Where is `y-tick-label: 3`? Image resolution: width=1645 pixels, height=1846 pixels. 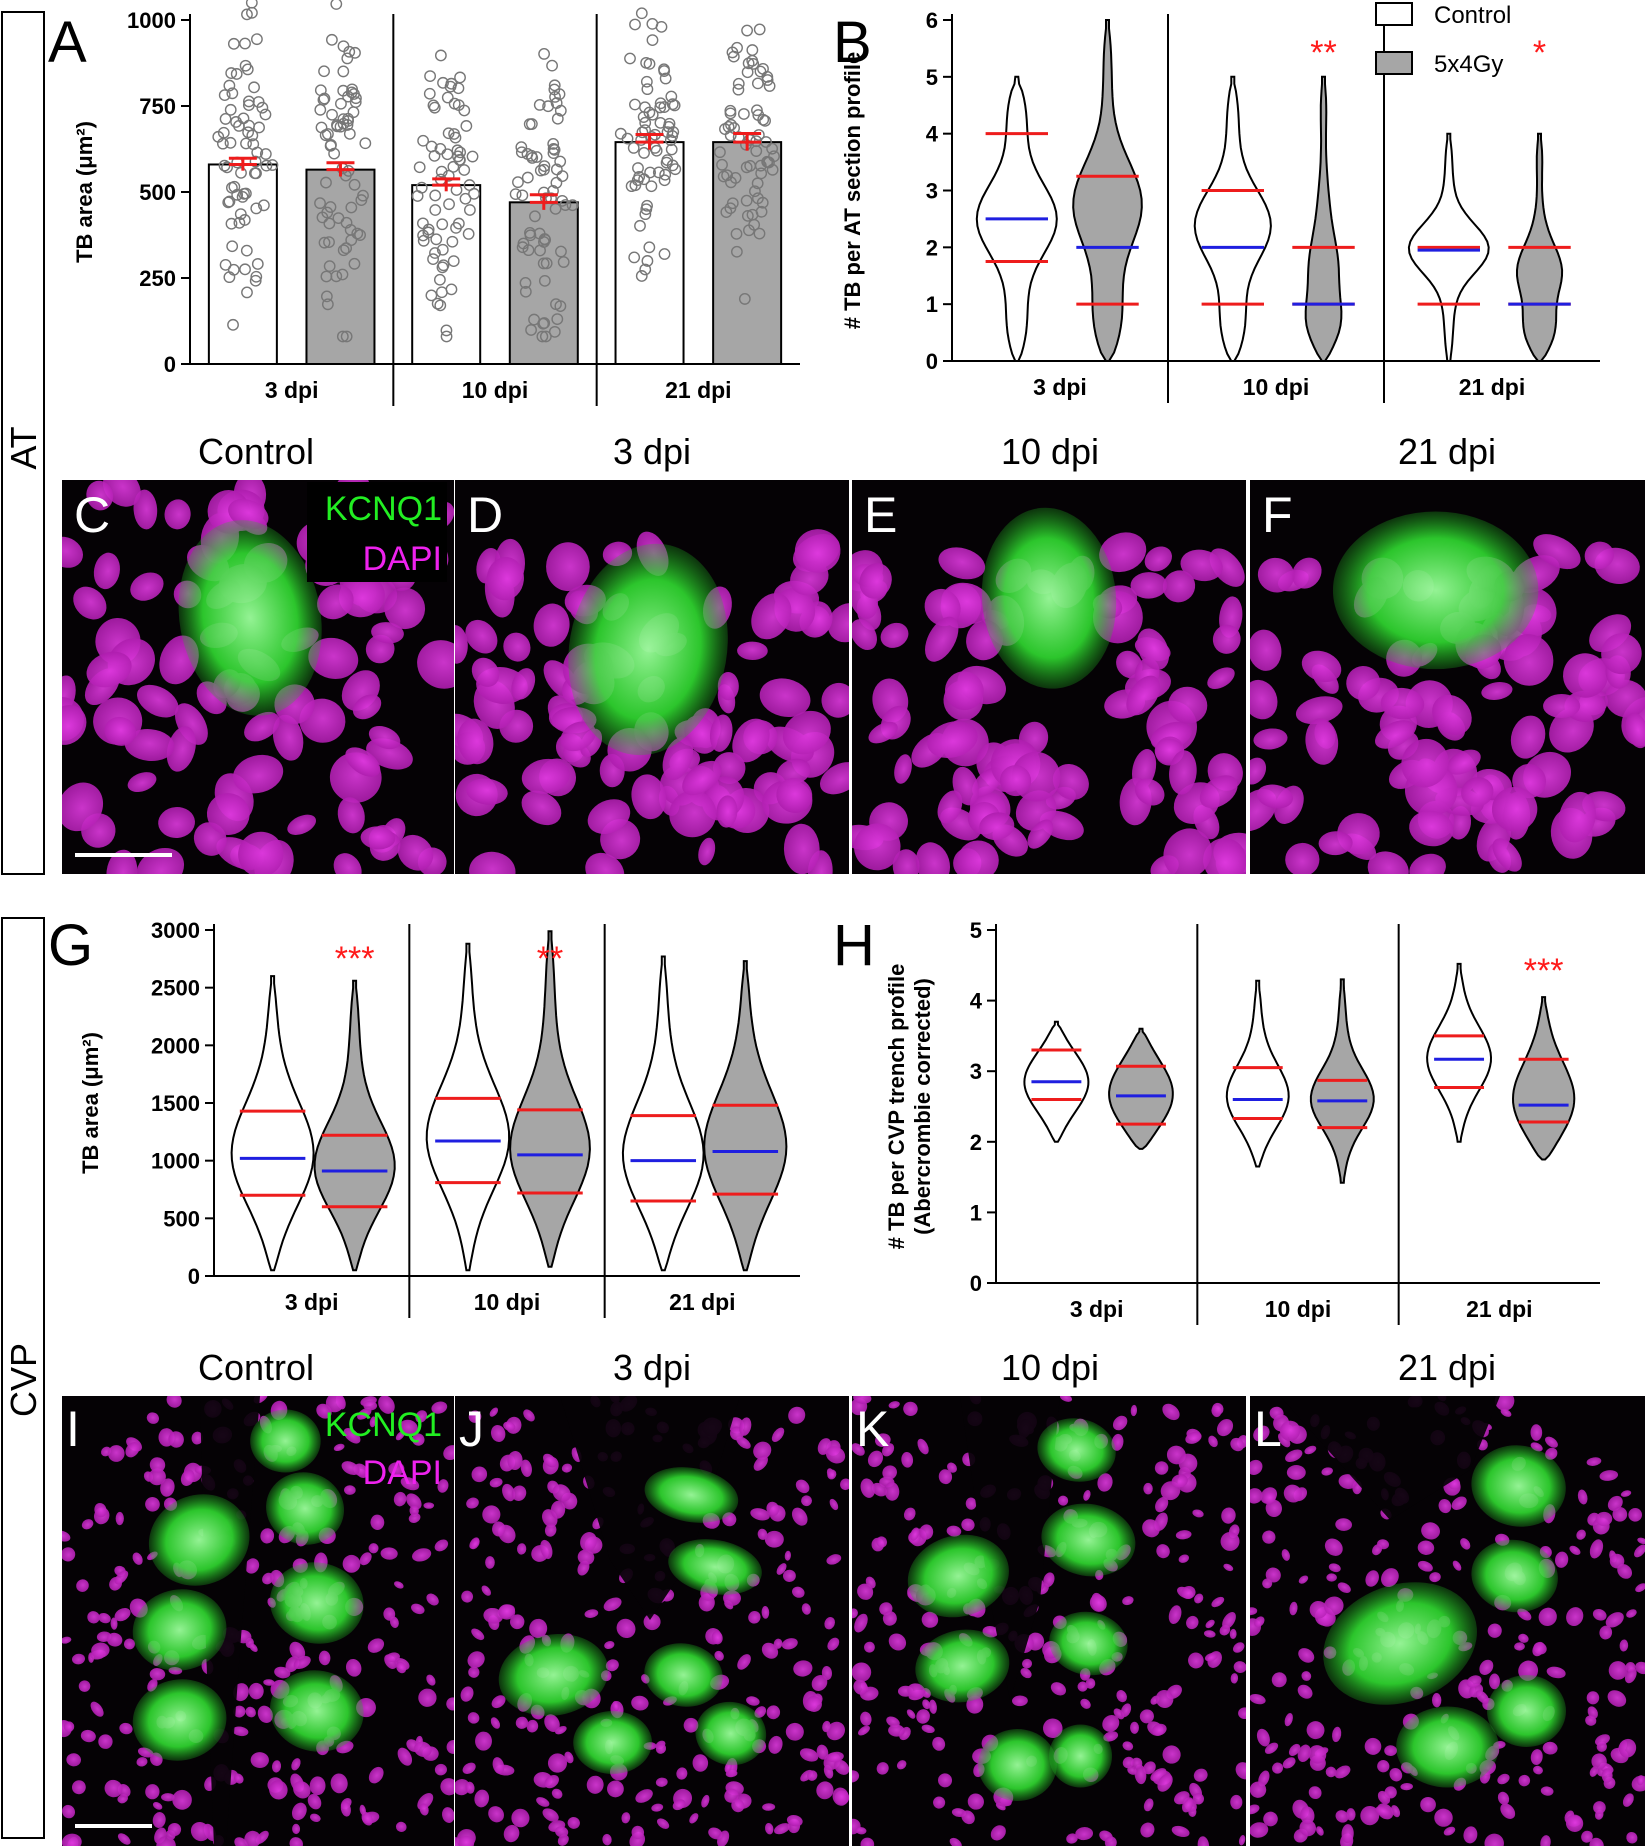 y-tick-label: 3 is located at coordinates (976, 1071).